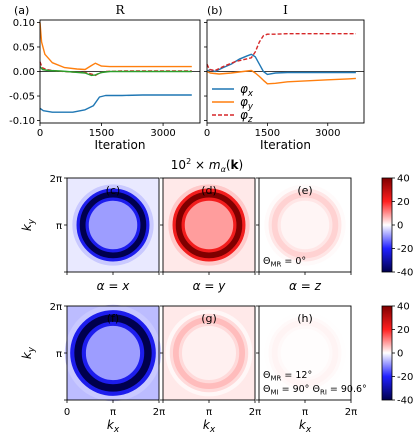 This screenshot has width=416, height=440. Describe the element at coordinates (207, 165) in the screenshot. I see `heatmap-title: 102 × mα(k)` at that location.